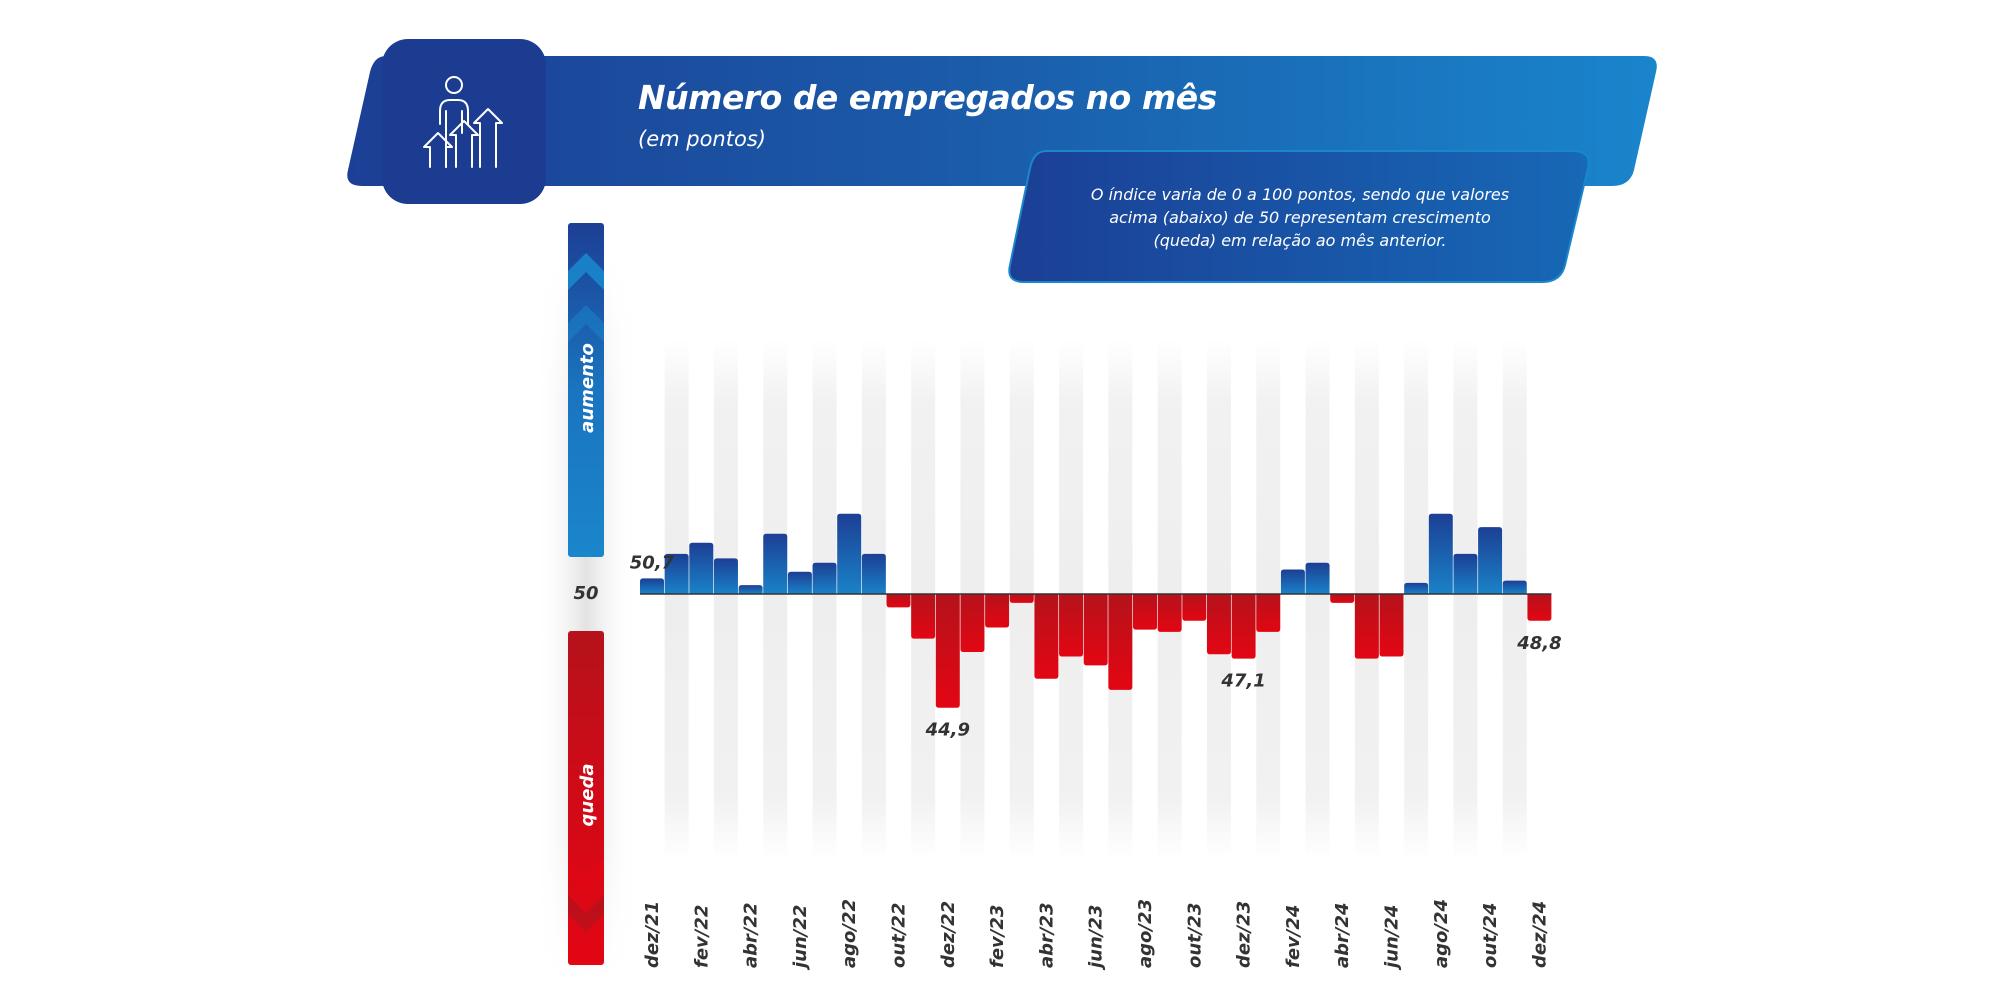  What do you see at coordinates (702, 139) in the screenshot?
I see `chart-subtitle: (em pontos)` at bounding box center [702, 139].